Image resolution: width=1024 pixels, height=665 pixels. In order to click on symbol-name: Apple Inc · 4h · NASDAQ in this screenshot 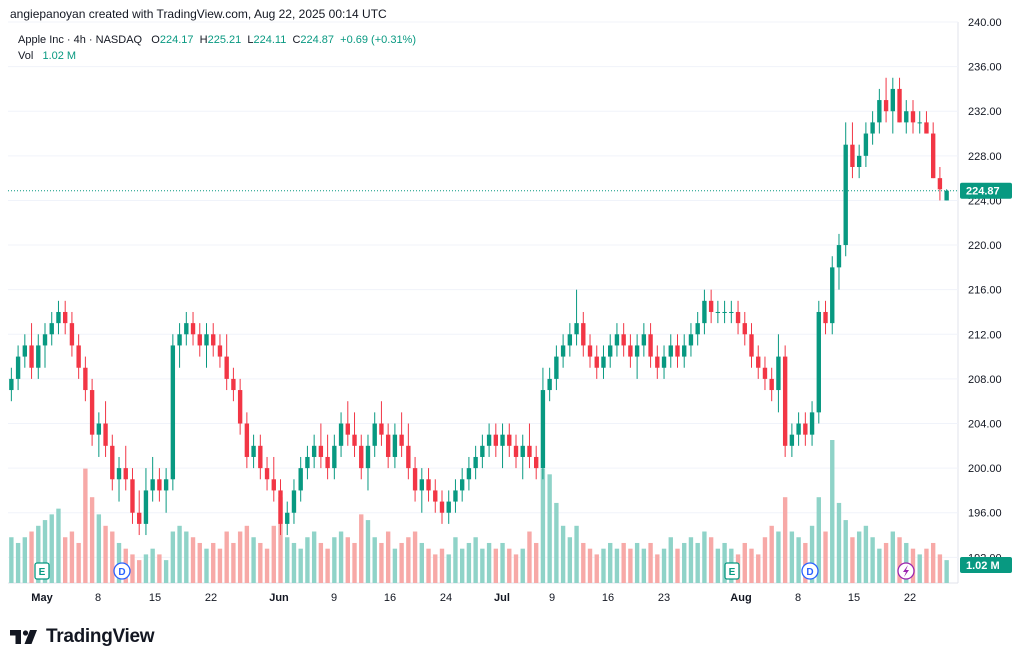, I will do `click(80, 40)`.